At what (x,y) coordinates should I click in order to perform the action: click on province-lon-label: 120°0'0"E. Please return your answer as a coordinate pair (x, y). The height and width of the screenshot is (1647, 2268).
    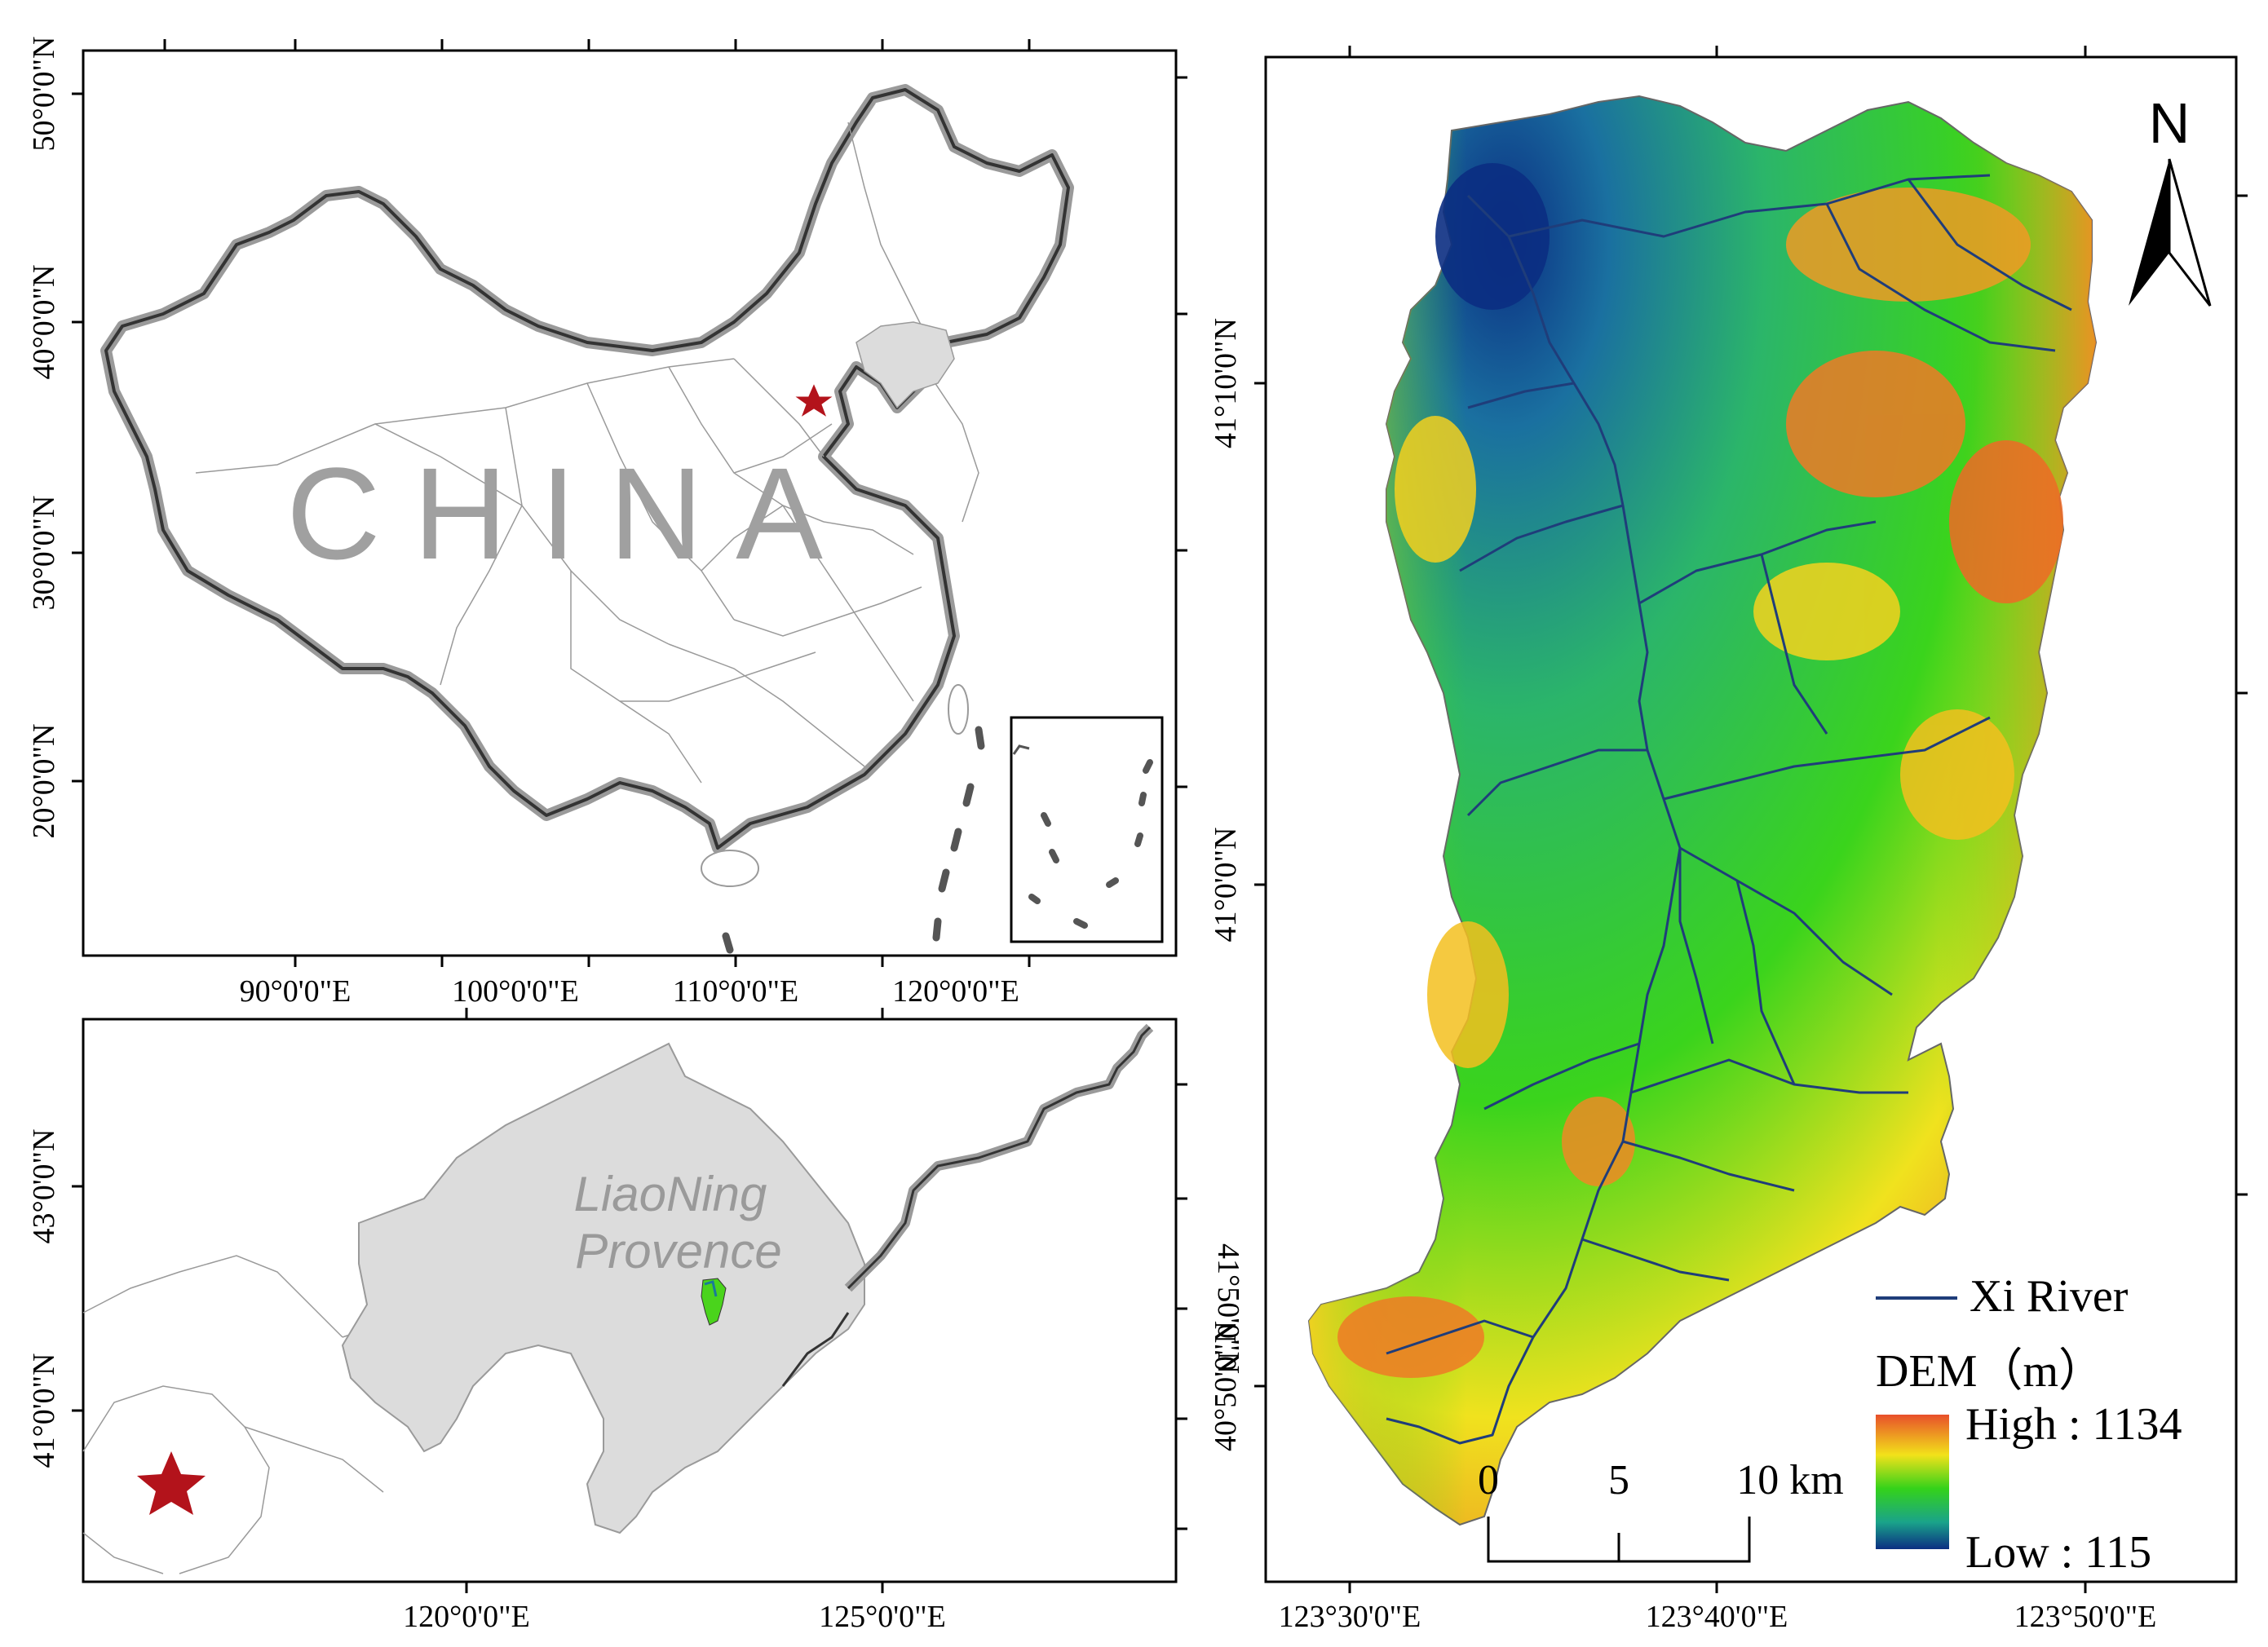
    Looking at the image, I should click on (467, 1617).